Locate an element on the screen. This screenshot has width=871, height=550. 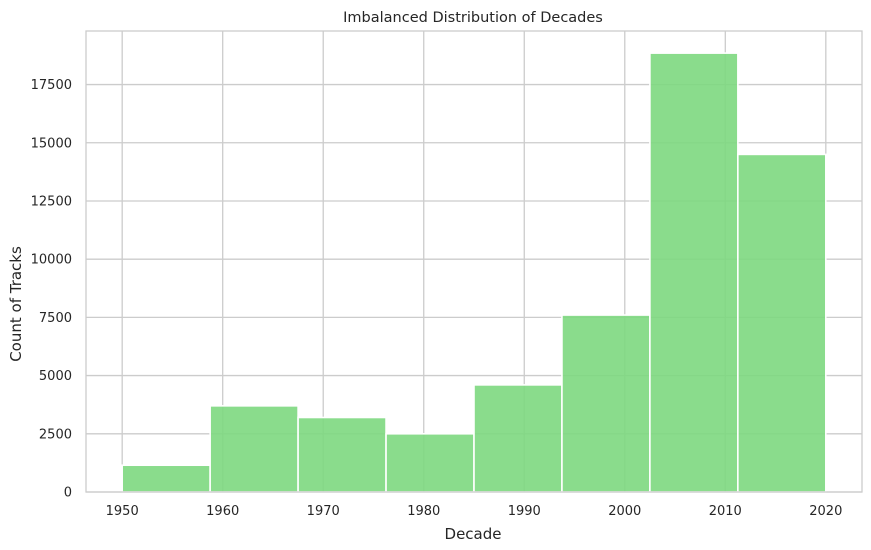
x-tick-label: 1960 is located at coordinates (222, 511).